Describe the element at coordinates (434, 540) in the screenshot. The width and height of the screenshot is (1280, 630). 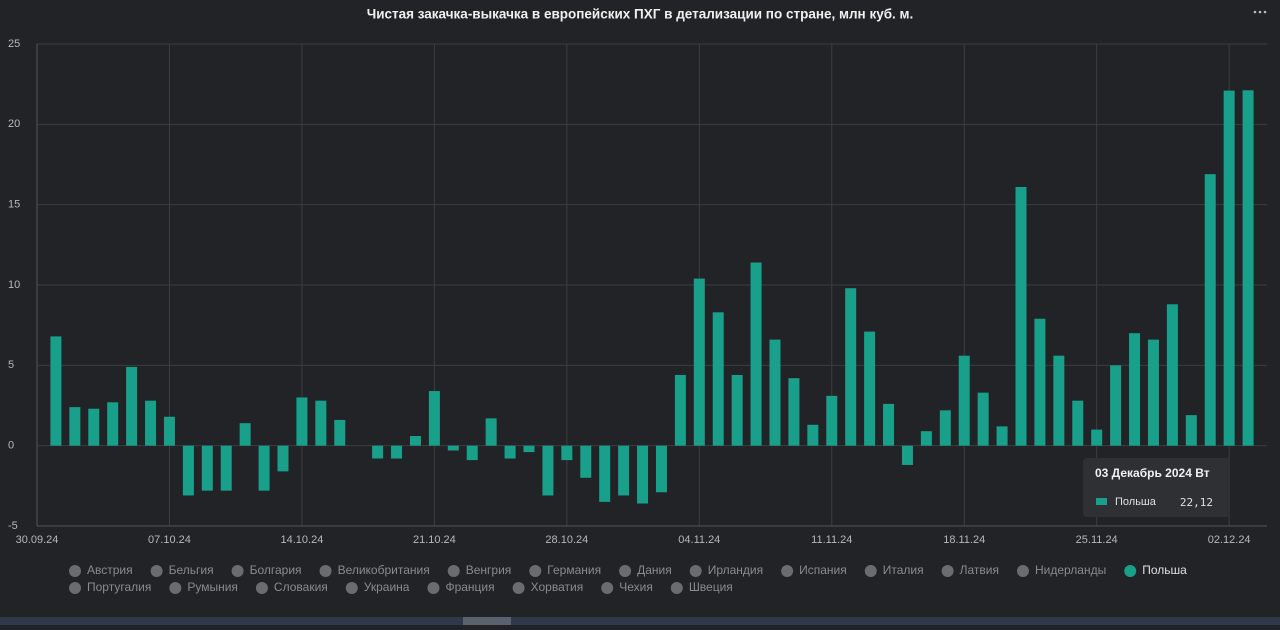
I see `x-tick-label: 21.10.24` at that location.